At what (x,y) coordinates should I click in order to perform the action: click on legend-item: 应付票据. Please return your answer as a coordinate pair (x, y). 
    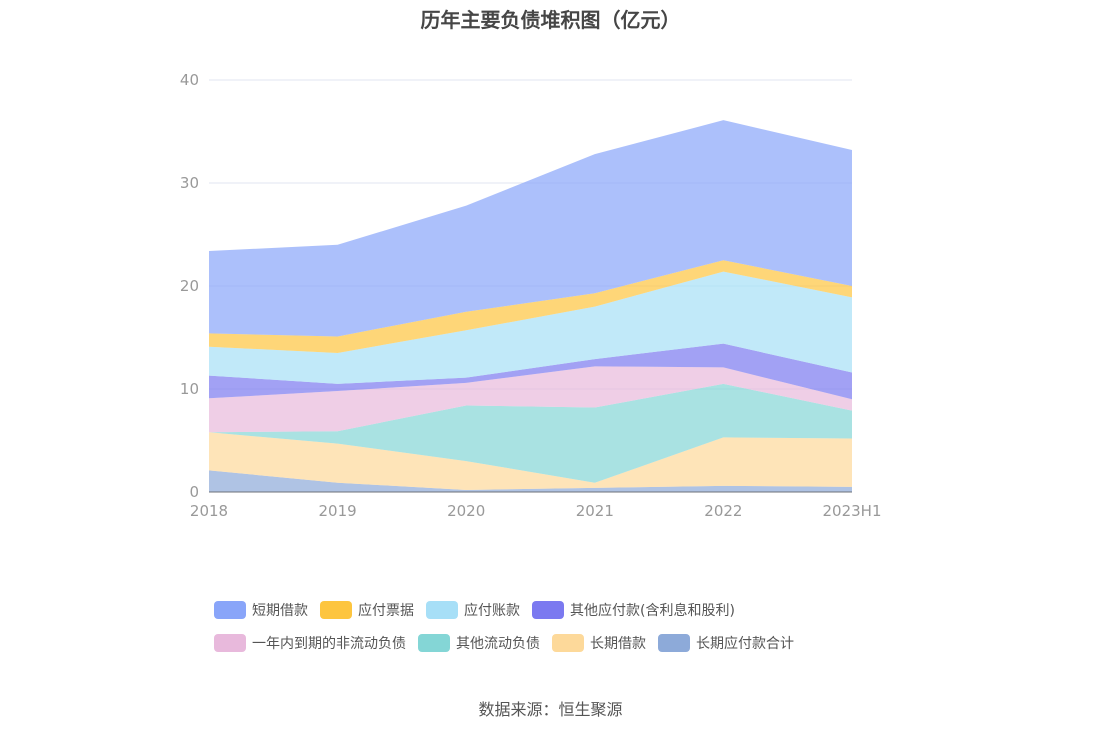
    Looking at the image, I should click on (367, 610).